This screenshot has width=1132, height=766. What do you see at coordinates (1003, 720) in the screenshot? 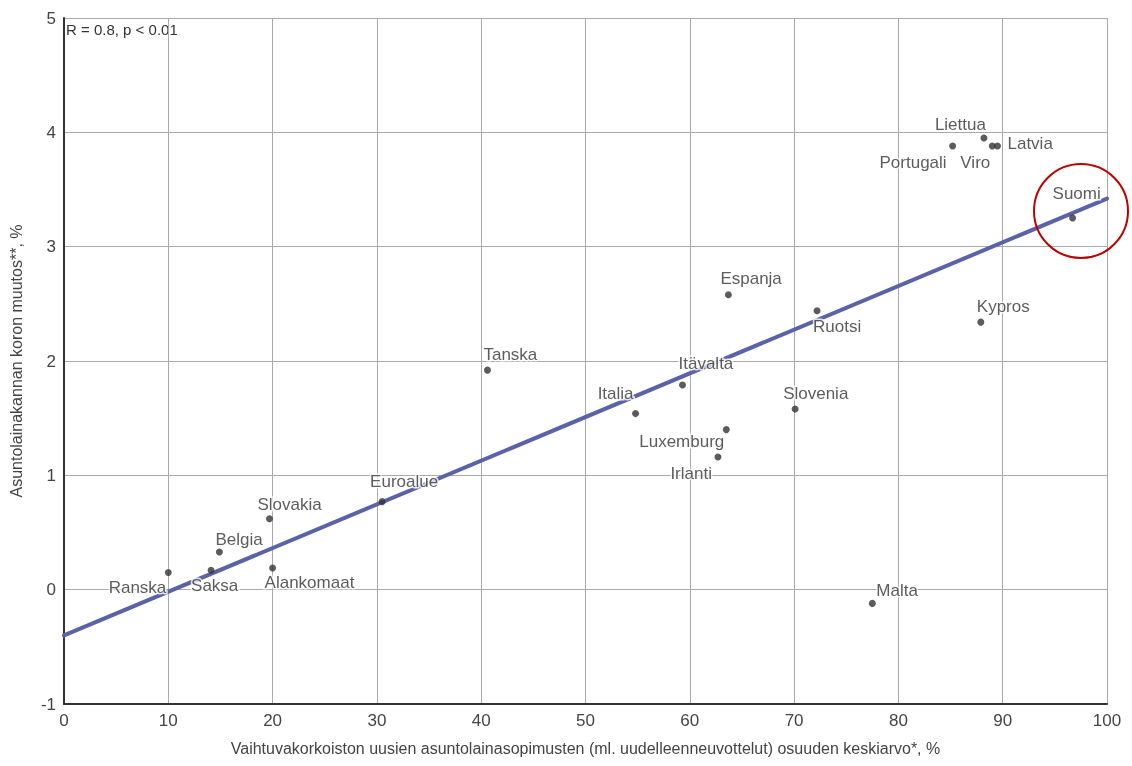
I see `x-tick-label: 90` at bounding box center [1003, 720].